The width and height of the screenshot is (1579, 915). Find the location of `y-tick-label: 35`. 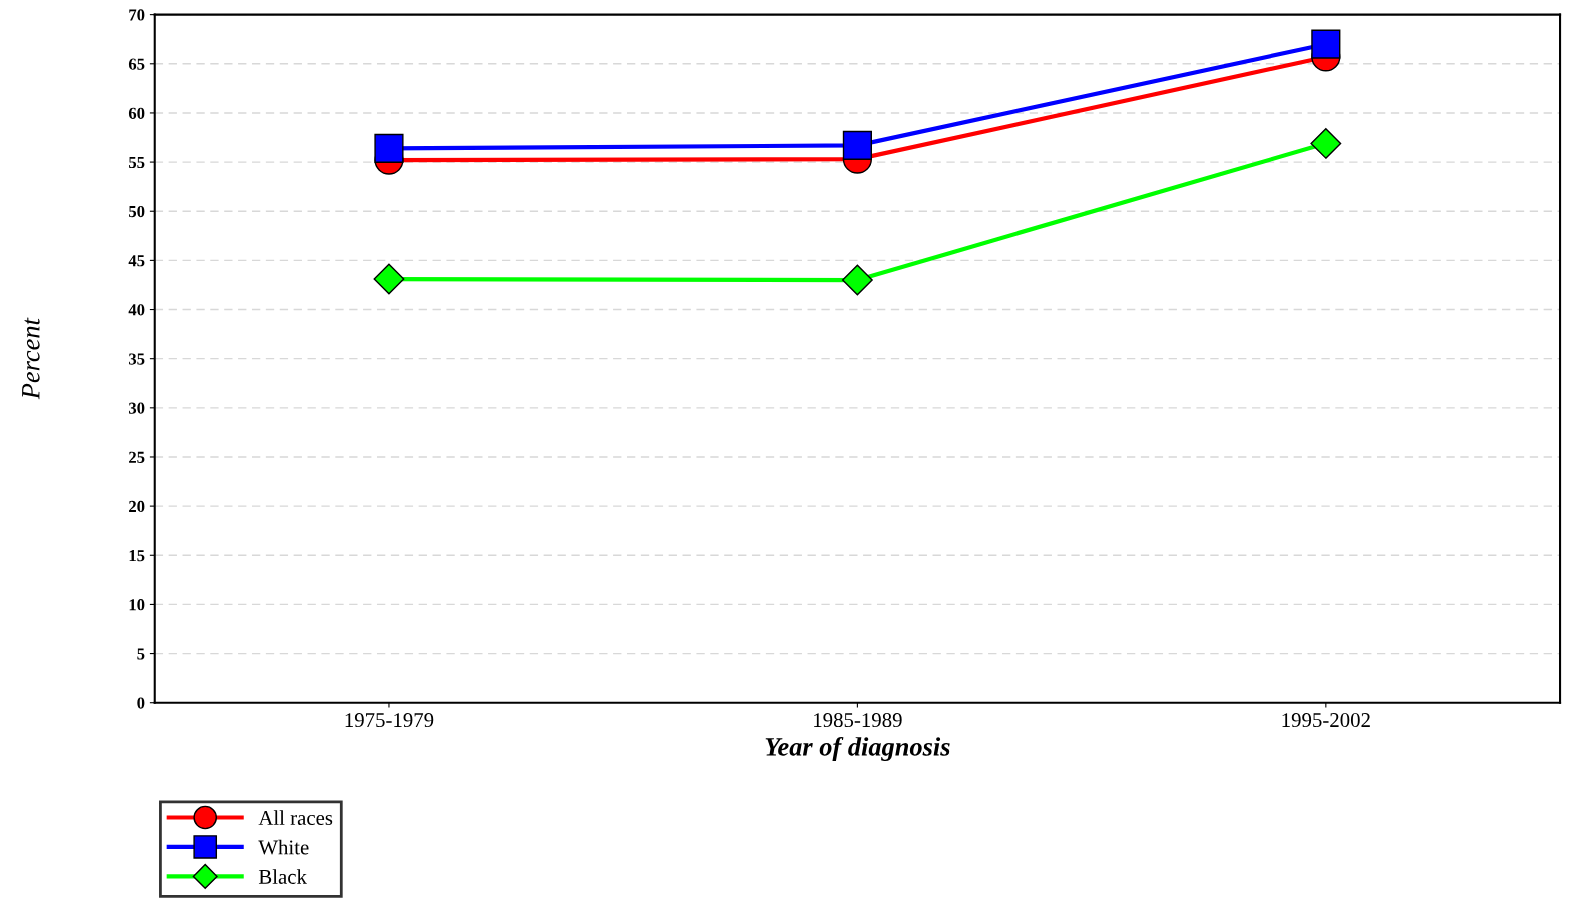

y-tick-label: 35 is located at coordinates (136, 359).